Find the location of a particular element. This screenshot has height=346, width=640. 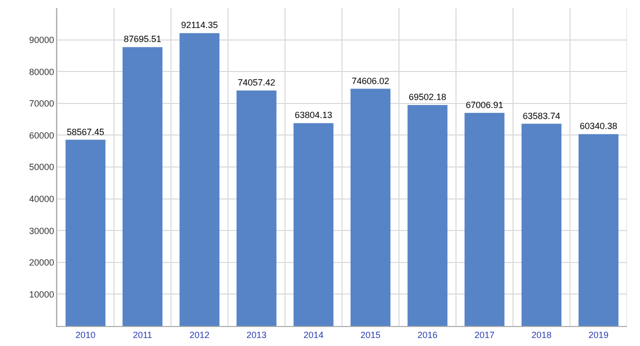

x-tick-label: 2017 is located at coordinates (484, 335).